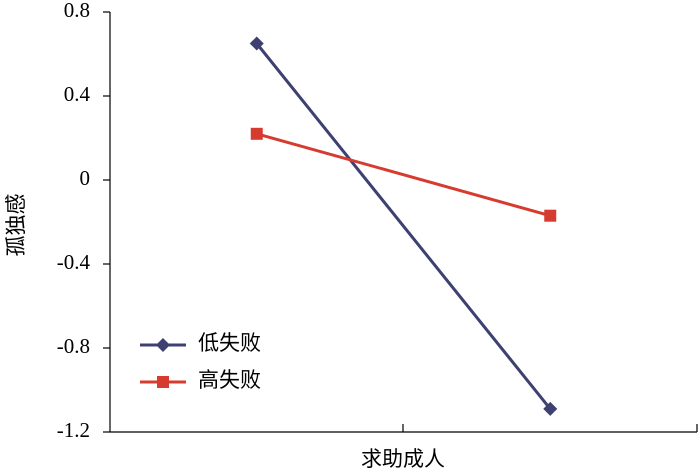 This screenshot has height=473, width=700. What do you see at coordinates (403, 459) in the screenshot?
I see `x-axis-label: 求助成人` at bounding box center [403, 459].